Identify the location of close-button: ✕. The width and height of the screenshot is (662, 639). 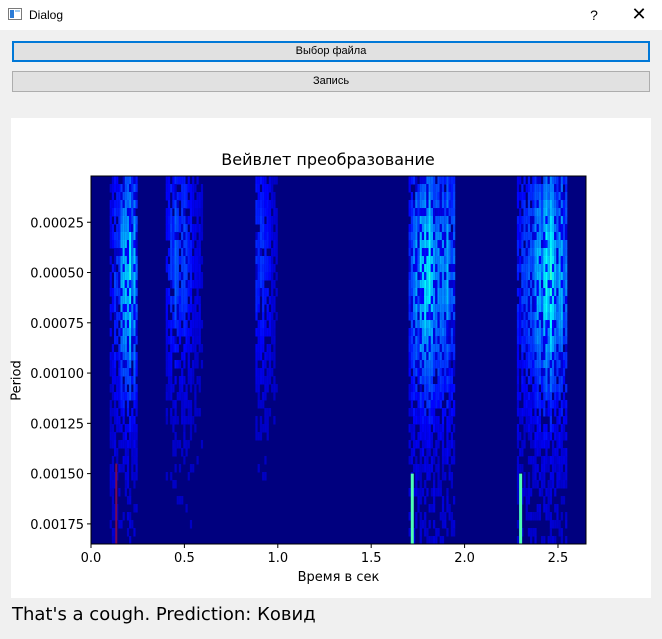
(639, 14).